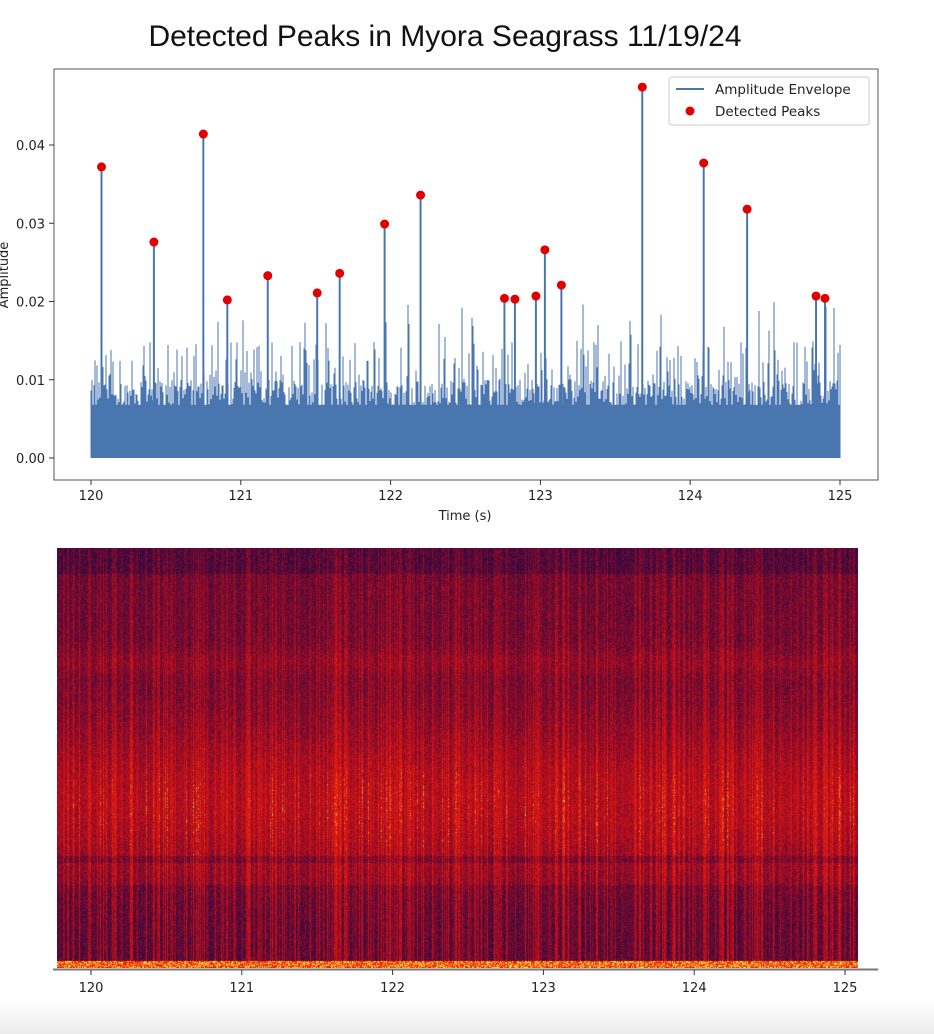 The image size is (934, 1034). I want to click on legend-peak-swatch, so click(690, 111).